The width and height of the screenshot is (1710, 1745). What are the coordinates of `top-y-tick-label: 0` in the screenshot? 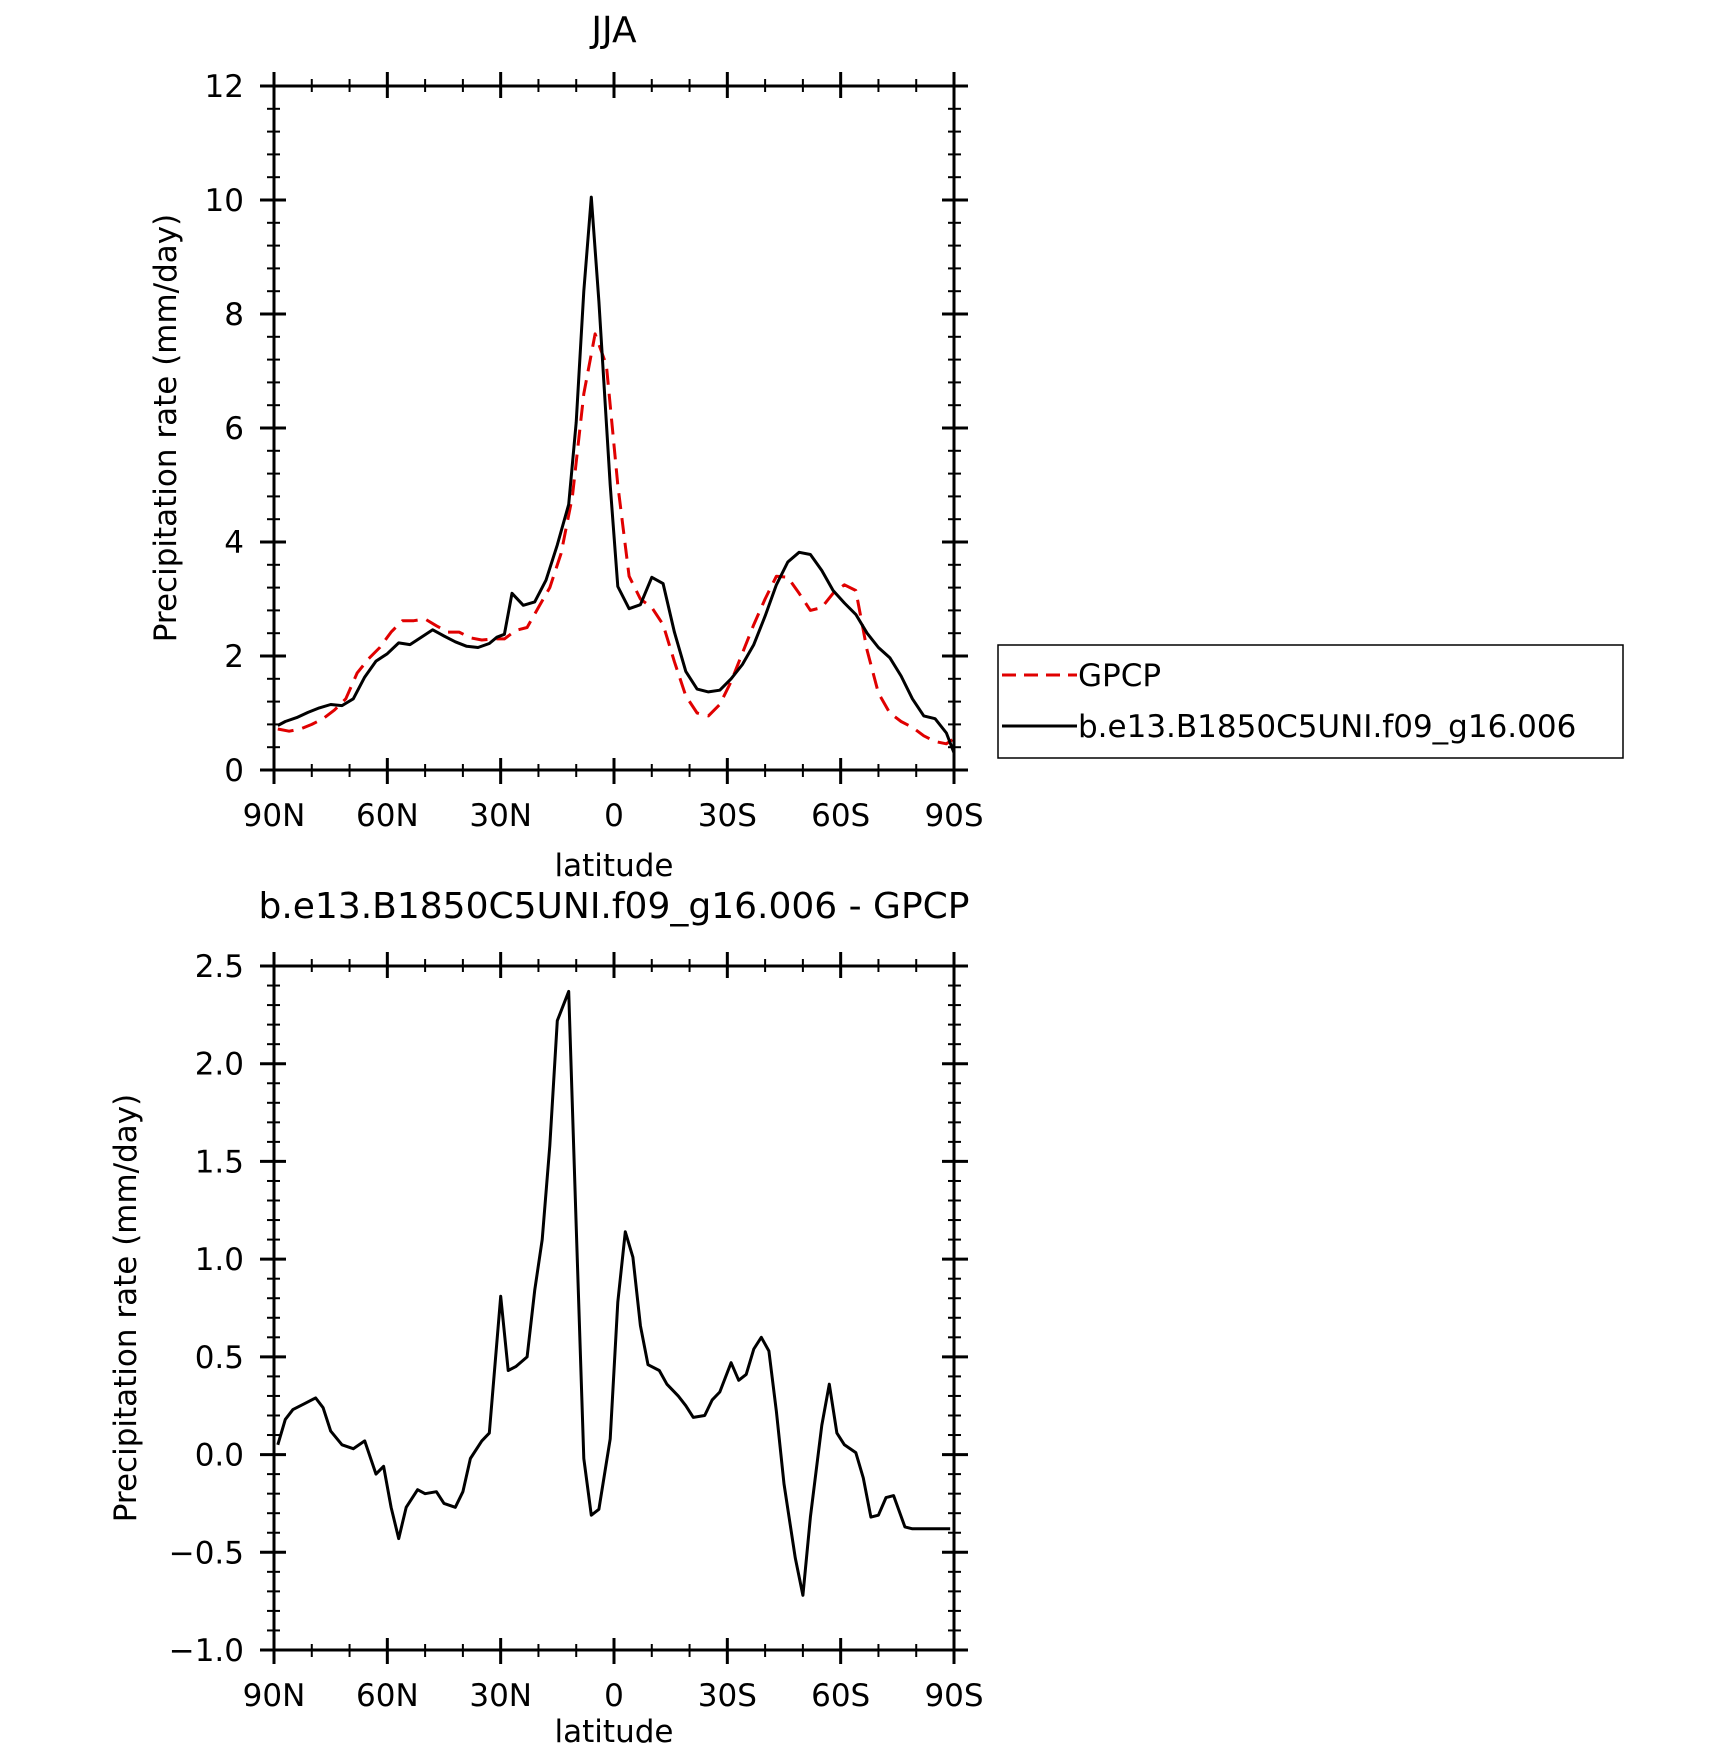 It's located at (234, 771).